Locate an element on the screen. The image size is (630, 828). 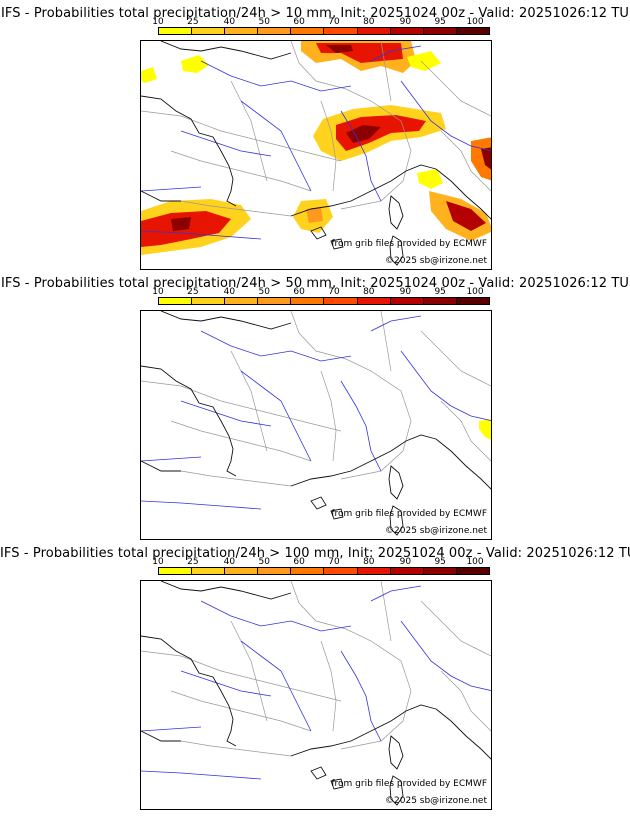
rain-area-italy-south-core is located at coordinates (466, 216).